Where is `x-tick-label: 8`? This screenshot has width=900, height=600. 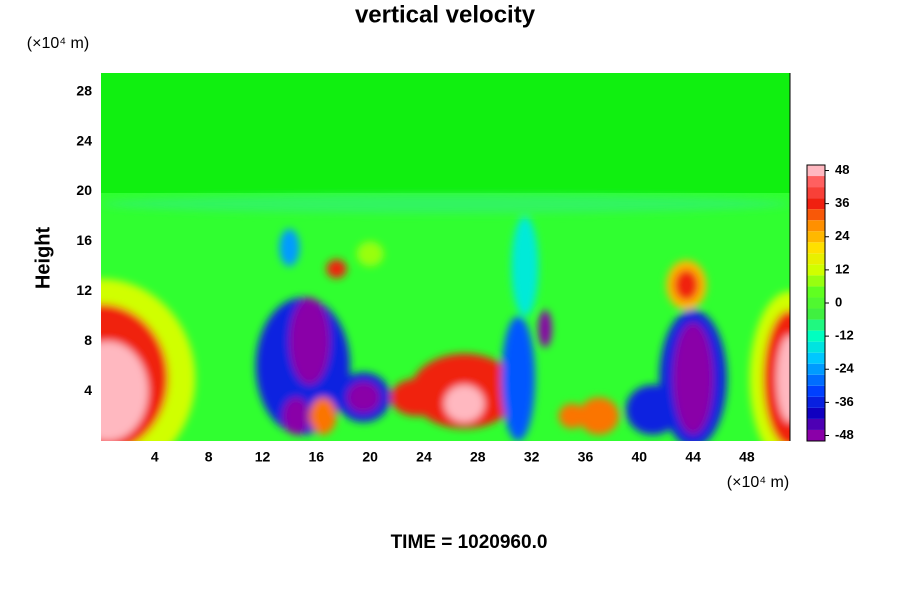 x-tick-label: 8 is located at coordinates (209, 457).